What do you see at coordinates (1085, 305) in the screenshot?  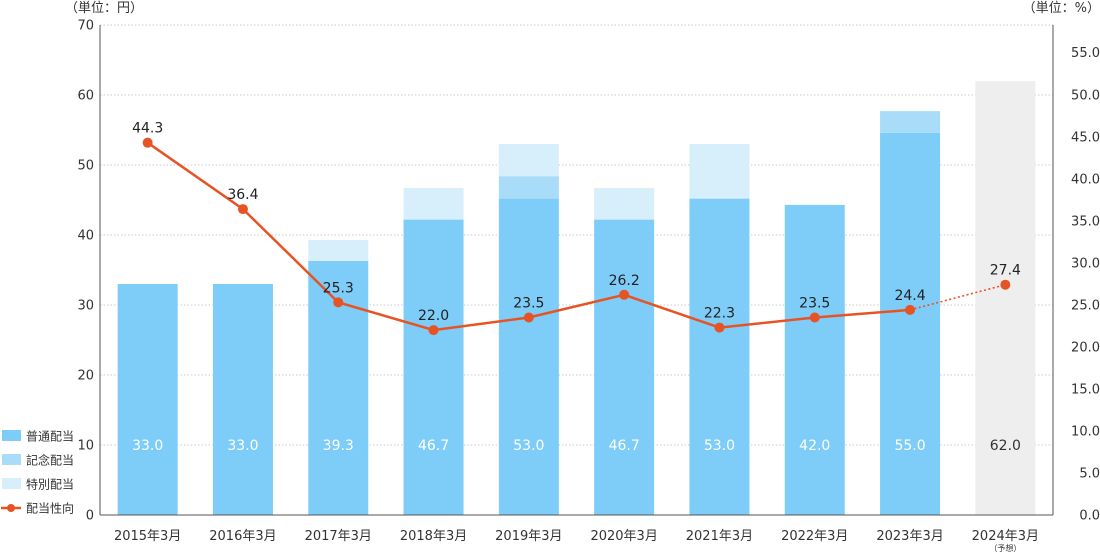 I see `right-tick-label: 25.0` at bounding box center [1085, 305].